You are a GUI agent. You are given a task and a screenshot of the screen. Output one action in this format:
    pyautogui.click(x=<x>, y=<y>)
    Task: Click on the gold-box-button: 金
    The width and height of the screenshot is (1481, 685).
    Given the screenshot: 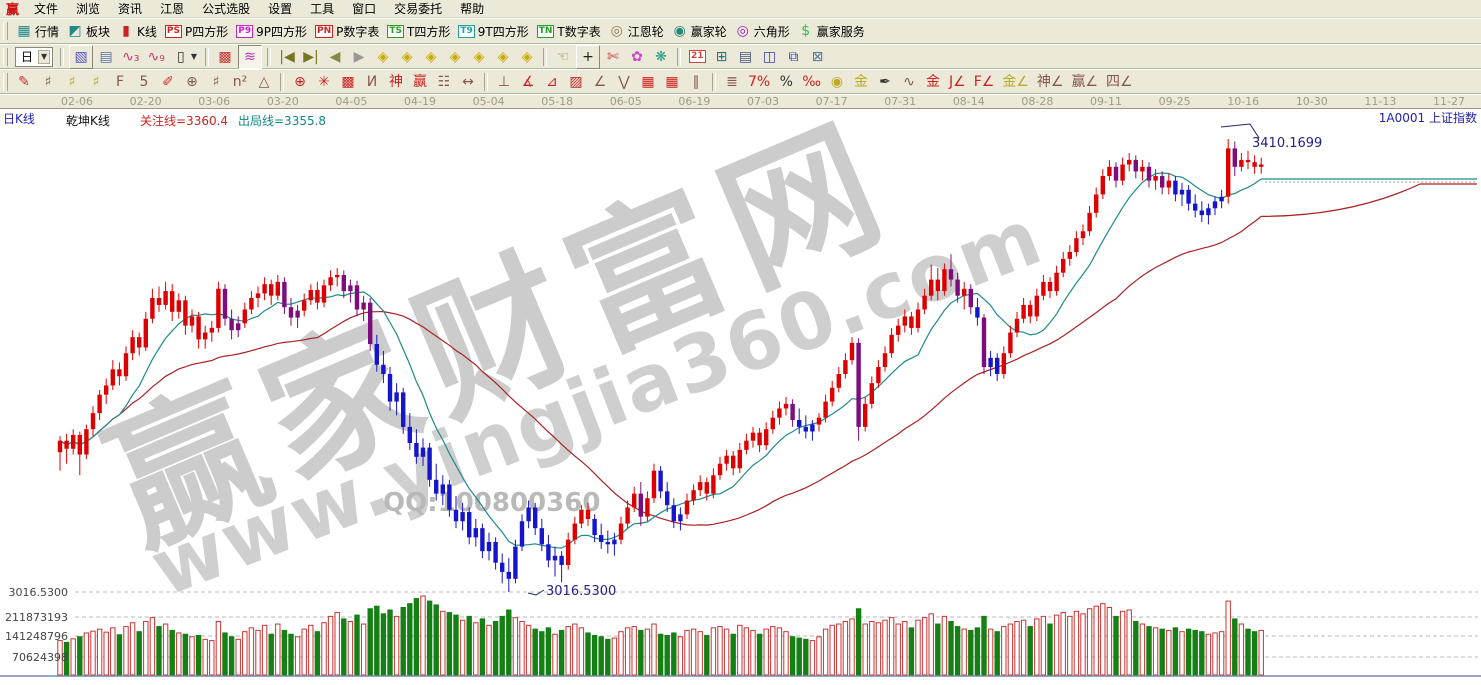 What is the action you would take?
    pyautogui.click(x=933, y=82)
    